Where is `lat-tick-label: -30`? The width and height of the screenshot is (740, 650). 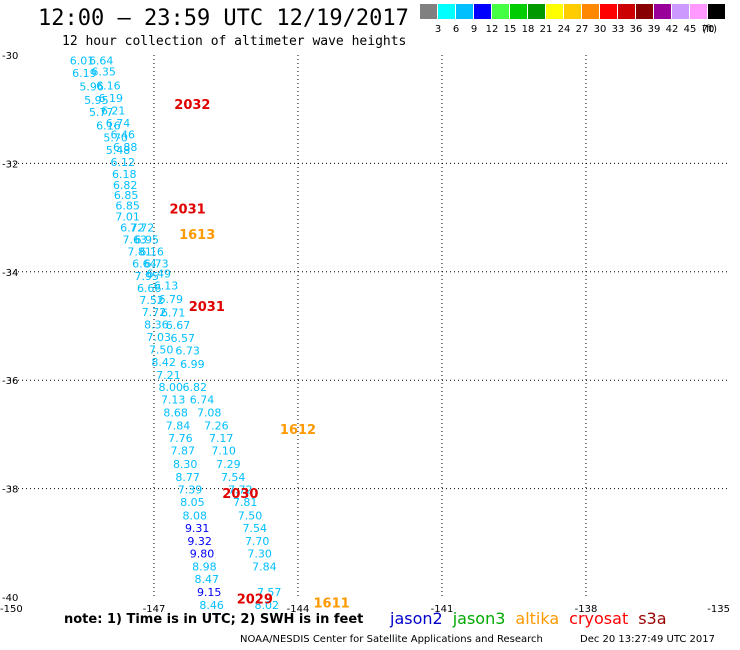 lat-tick-label: -30 is located at coordinates (10, 56).